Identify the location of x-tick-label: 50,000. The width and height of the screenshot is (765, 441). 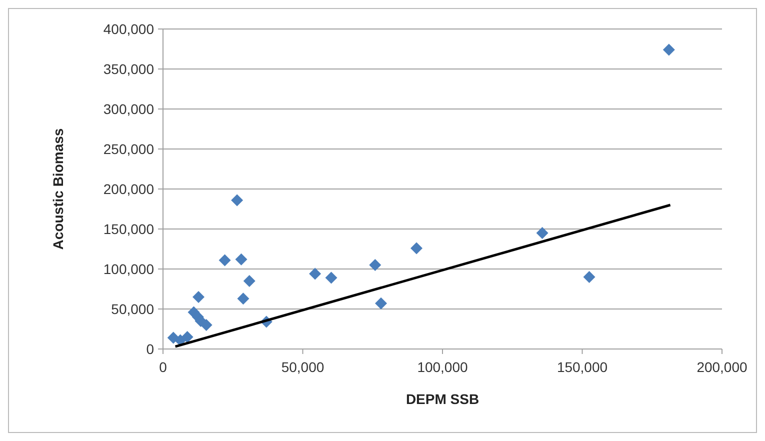
(302, 367).